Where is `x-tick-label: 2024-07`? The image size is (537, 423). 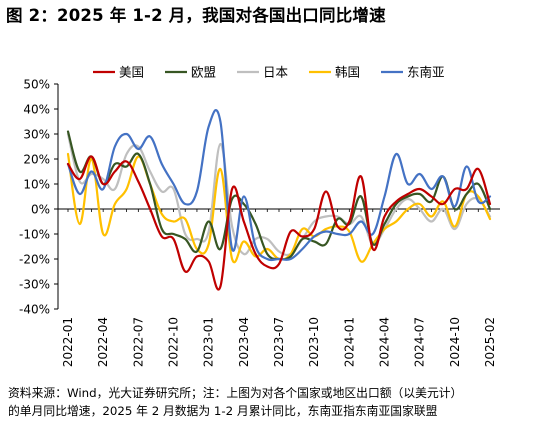 x-tick-label: 2024-07 is located at coordinates (420, 342).